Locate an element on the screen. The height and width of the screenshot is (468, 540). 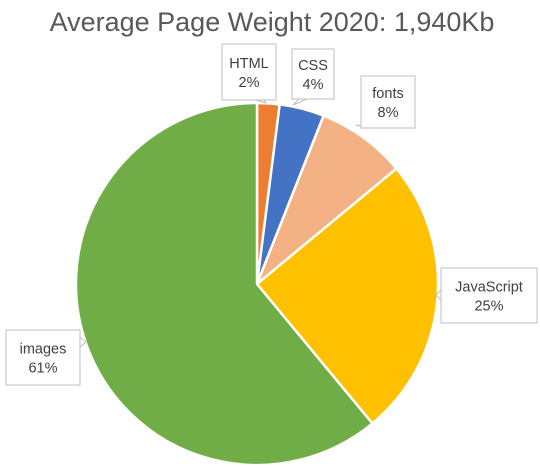
slice-name-label: fonts is located at coordinates (387, 94).